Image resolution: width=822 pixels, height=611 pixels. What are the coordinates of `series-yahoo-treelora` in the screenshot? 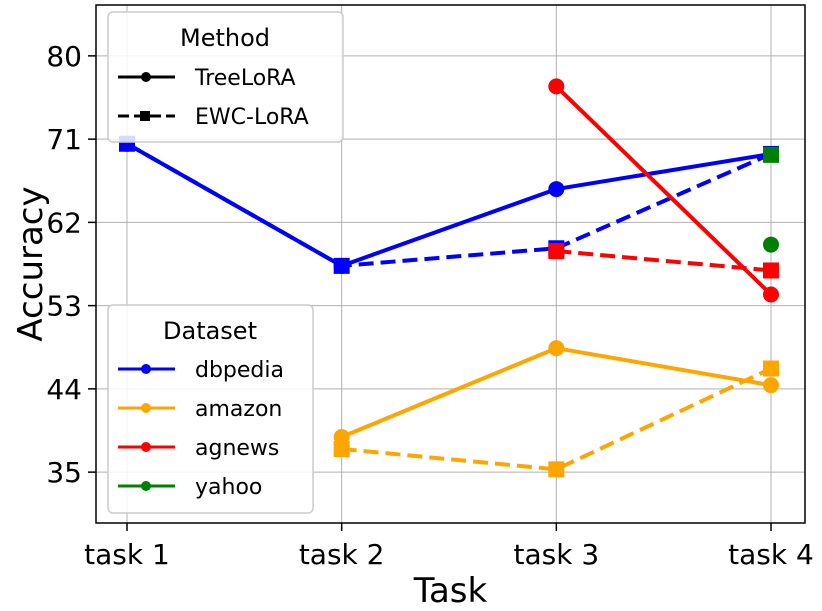 It's located at (771, 244).